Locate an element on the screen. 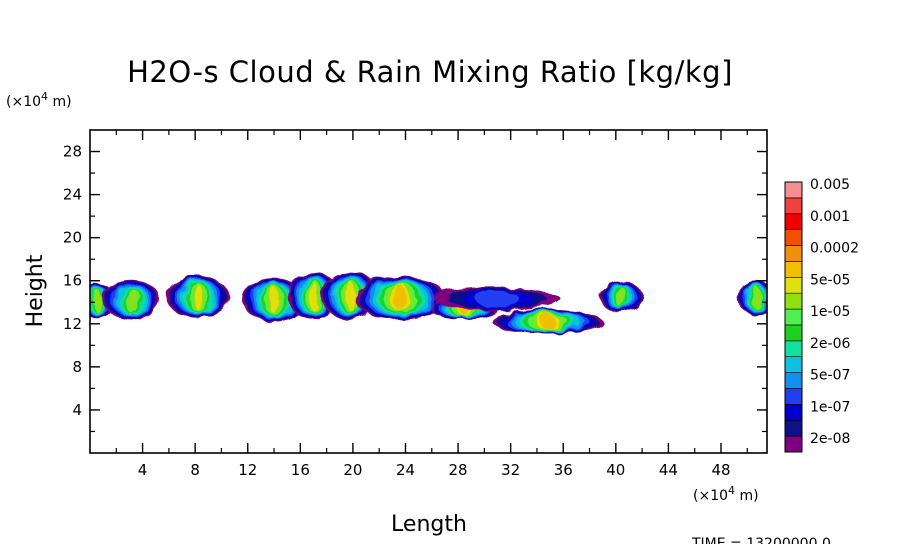  x-unit-prefix: (×10 is located at coordinates (710, 496).